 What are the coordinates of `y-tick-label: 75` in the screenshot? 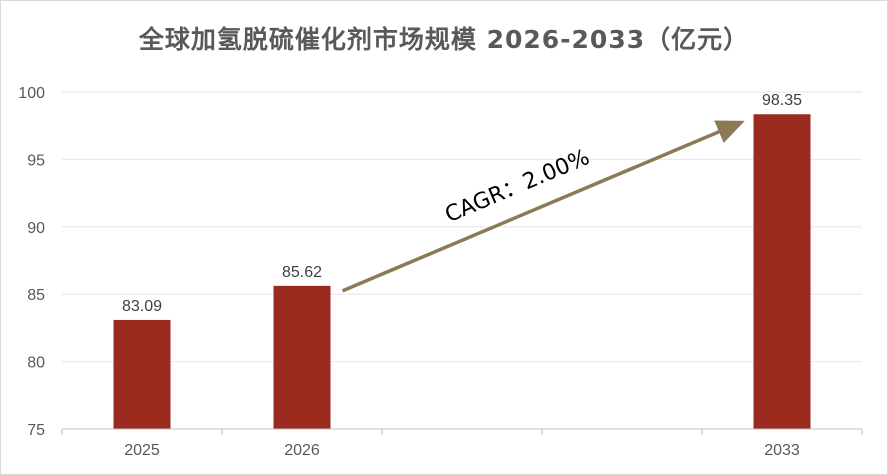 It's located at (36, 430).